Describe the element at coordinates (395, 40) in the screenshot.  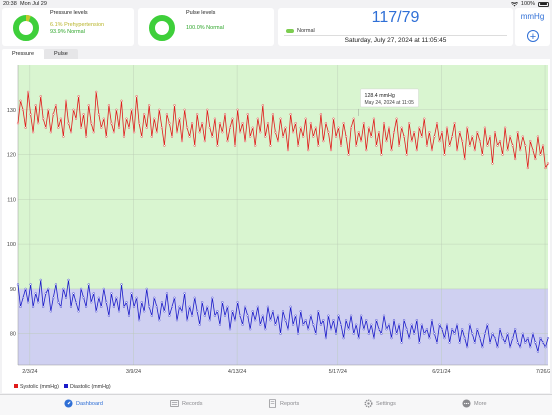
I see `reading-date: Saturday, July 27, 2024 at 11:05:45` at that location.